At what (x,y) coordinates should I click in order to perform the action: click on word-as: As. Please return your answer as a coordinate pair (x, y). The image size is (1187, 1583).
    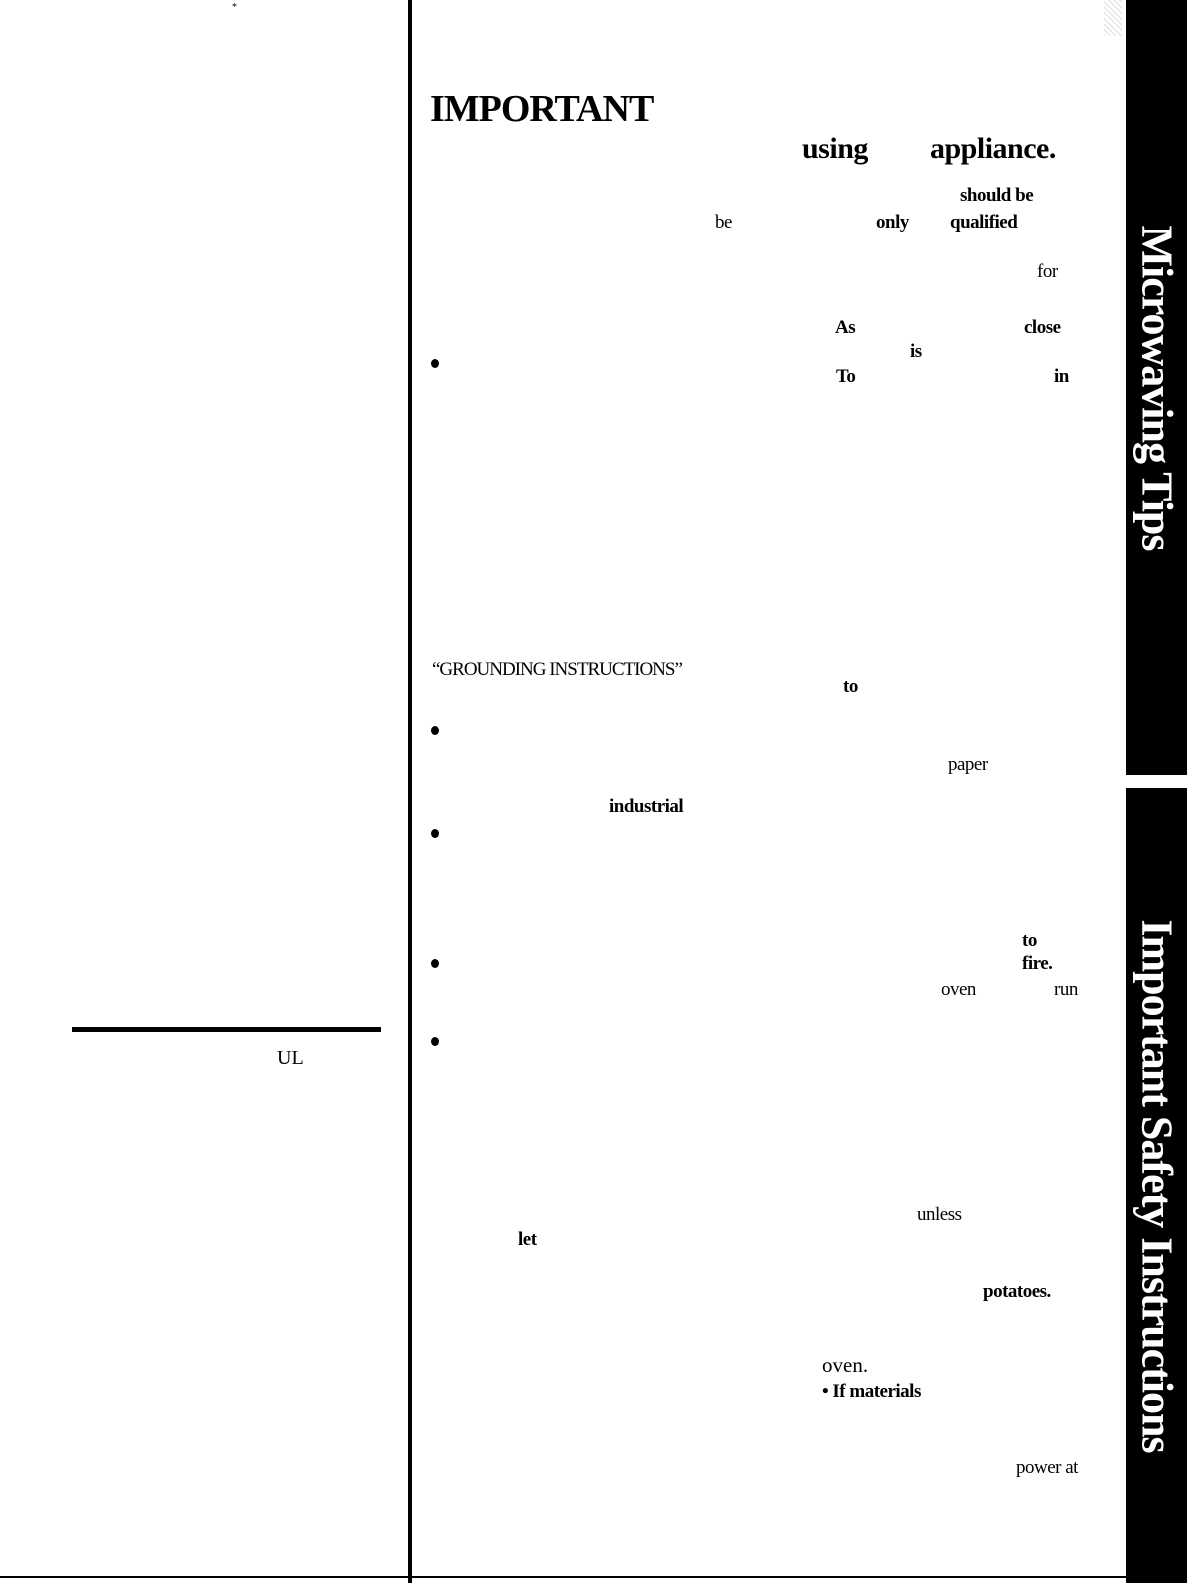
    Looking at the image, I should click on (845, 327).